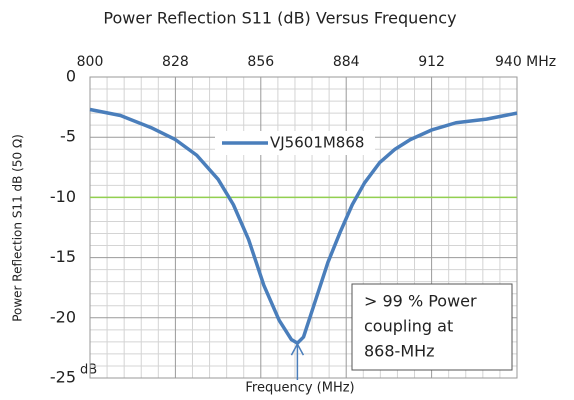  Describe the element at coordinates (346, 62) in the screenshot. I see `x-tick-label: 884` at that location.